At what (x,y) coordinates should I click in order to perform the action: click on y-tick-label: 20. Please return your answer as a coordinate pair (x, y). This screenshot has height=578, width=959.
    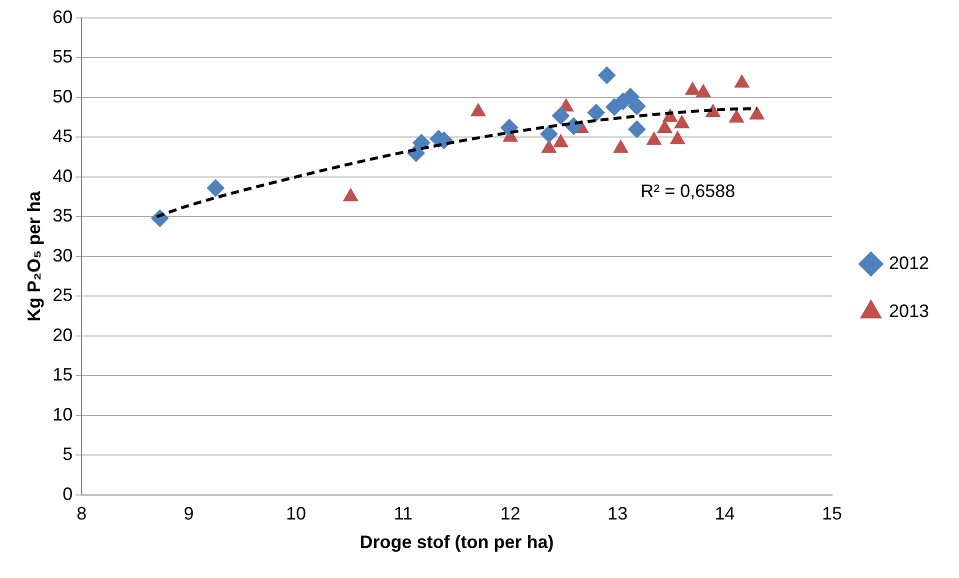
    Looking at the image, I should click on (62, 334).